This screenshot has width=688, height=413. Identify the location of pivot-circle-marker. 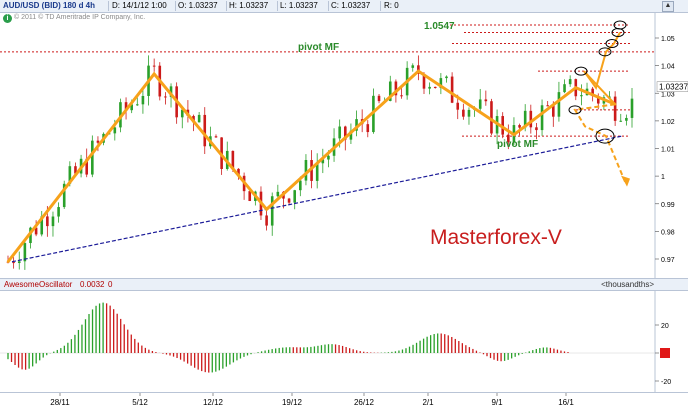
(605, 136).